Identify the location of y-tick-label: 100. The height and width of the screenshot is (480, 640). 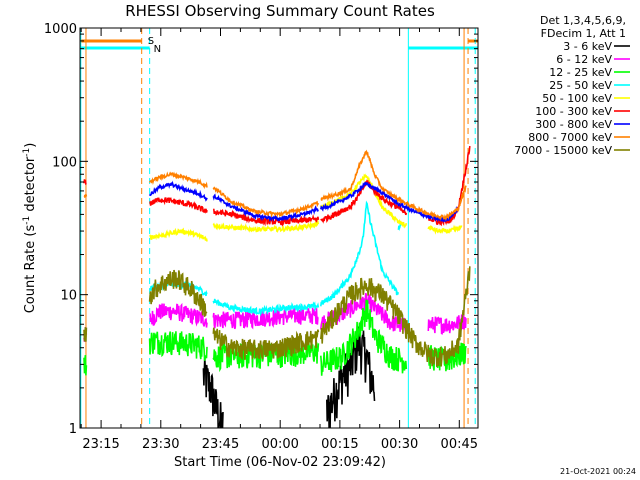
(64, 162).